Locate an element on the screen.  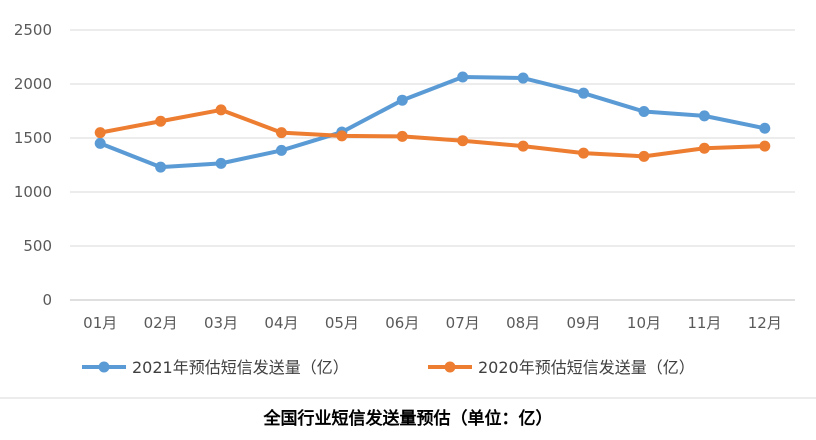
legend-item-1: 2021年预估短信发送量（亿） is located at coordinates (215, 367).